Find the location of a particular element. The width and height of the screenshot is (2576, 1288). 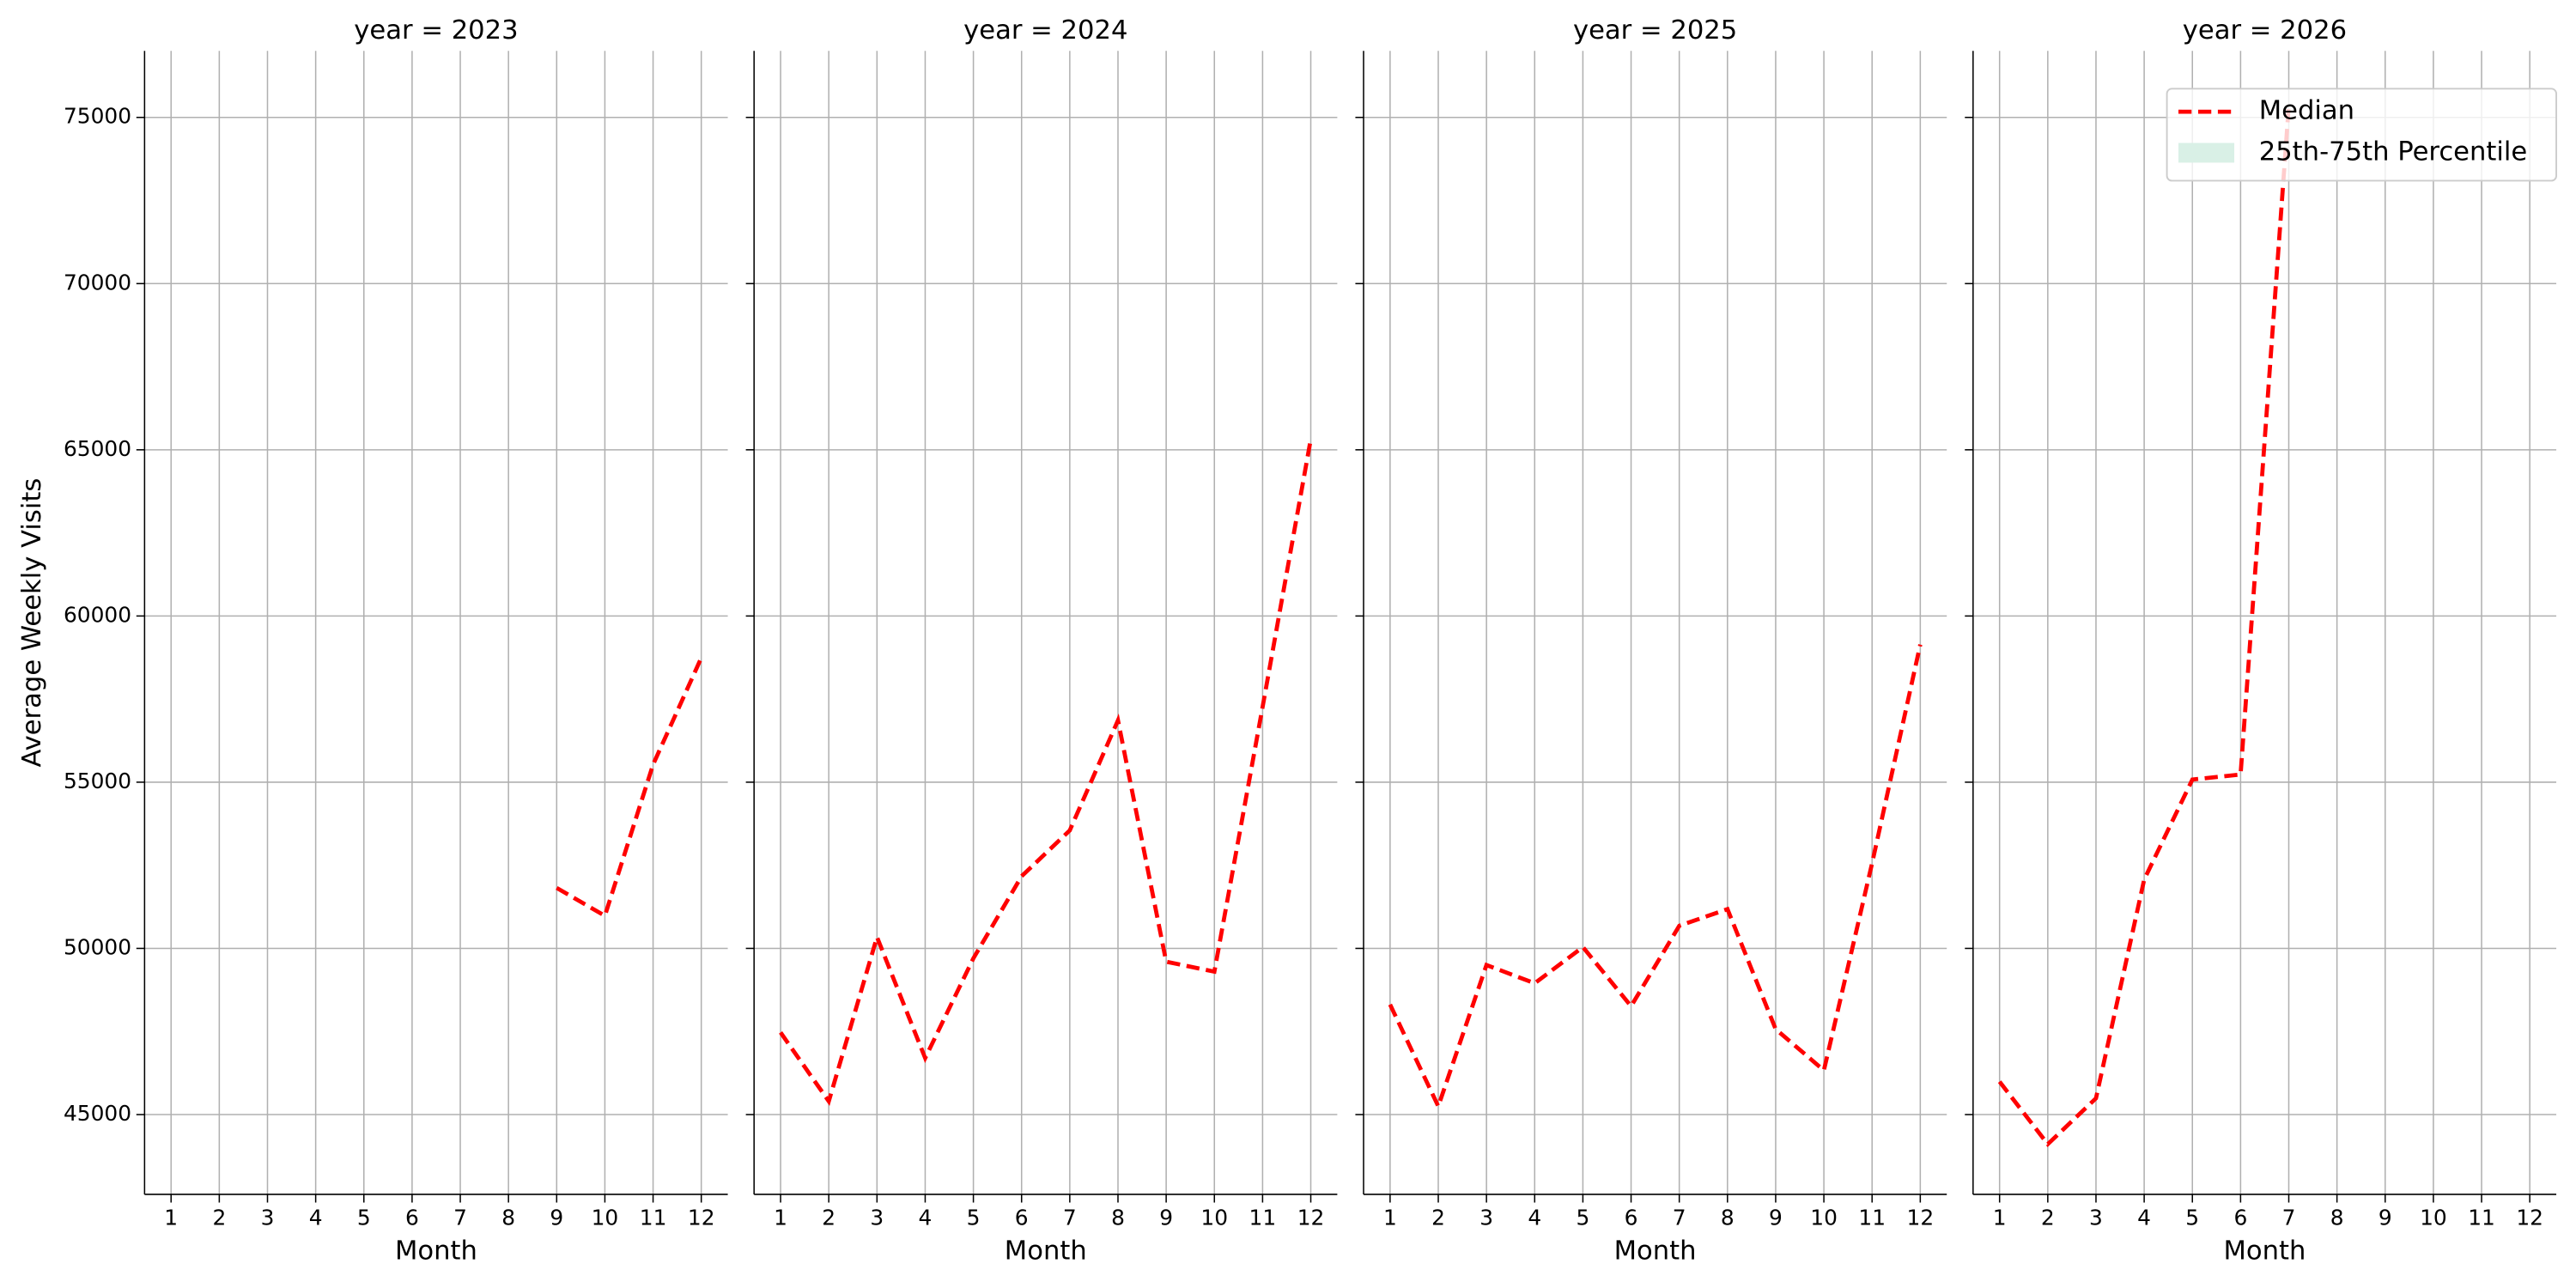

y-tick-label: 75000 is located at coordinates (98, 117).